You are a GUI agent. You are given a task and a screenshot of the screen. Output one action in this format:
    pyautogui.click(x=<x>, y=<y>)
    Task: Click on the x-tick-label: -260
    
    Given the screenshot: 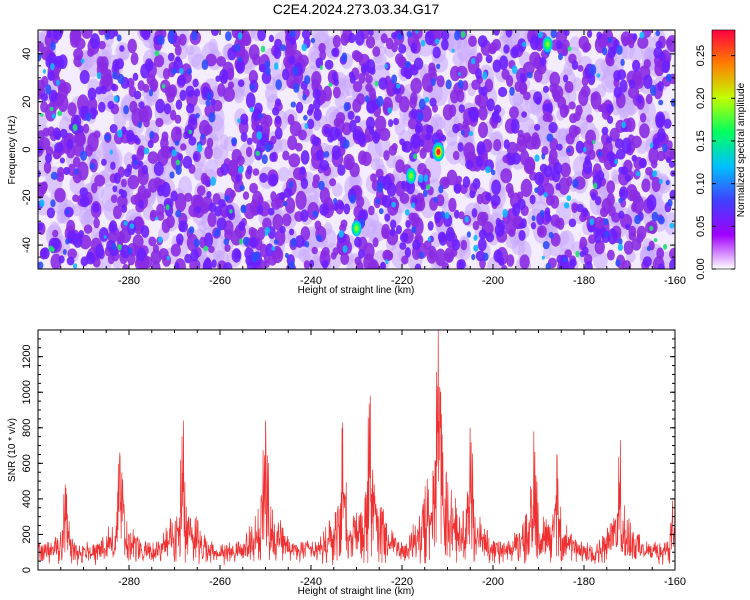 What is the action you would take?
    pyautogui.click(x=220, y=582)
    